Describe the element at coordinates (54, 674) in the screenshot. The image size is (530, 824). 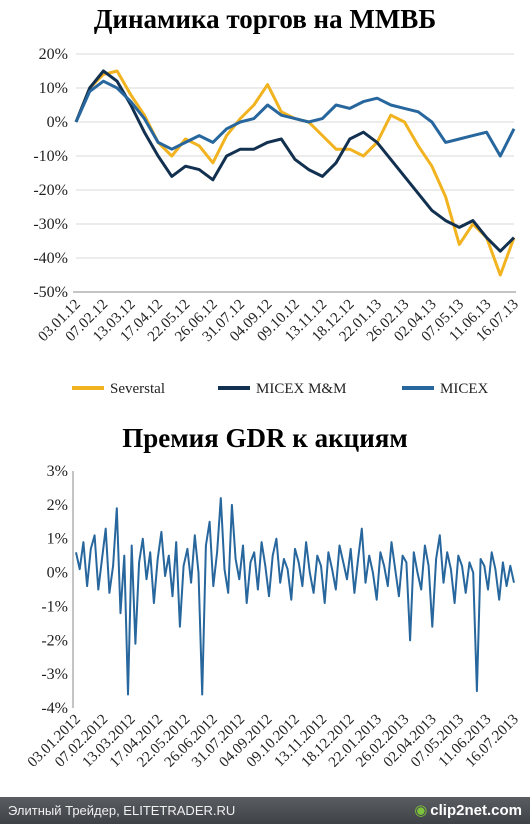
I see `y-tick-label: -3%` at that location.